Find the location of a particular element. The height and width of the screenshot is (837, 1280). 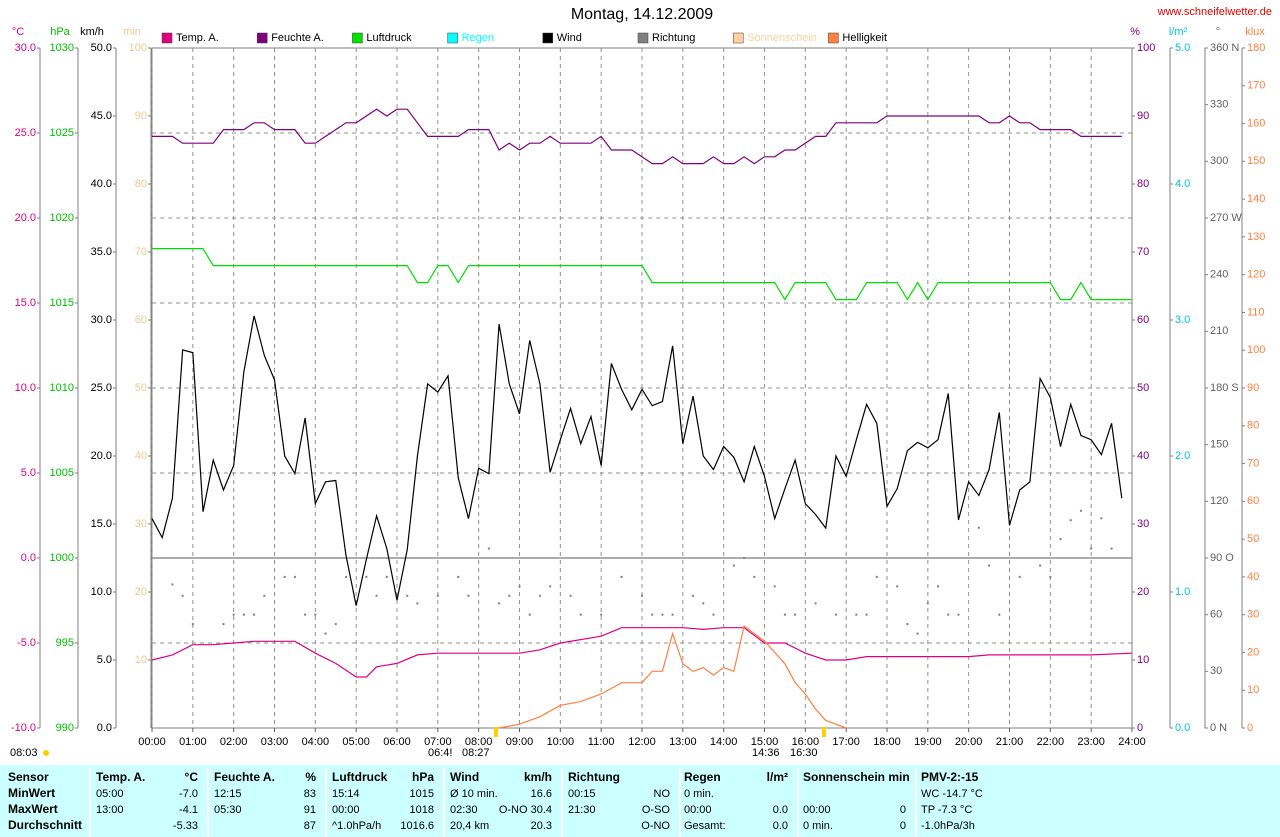

cell-left: 00:00 is located at coordinates (817, 810).